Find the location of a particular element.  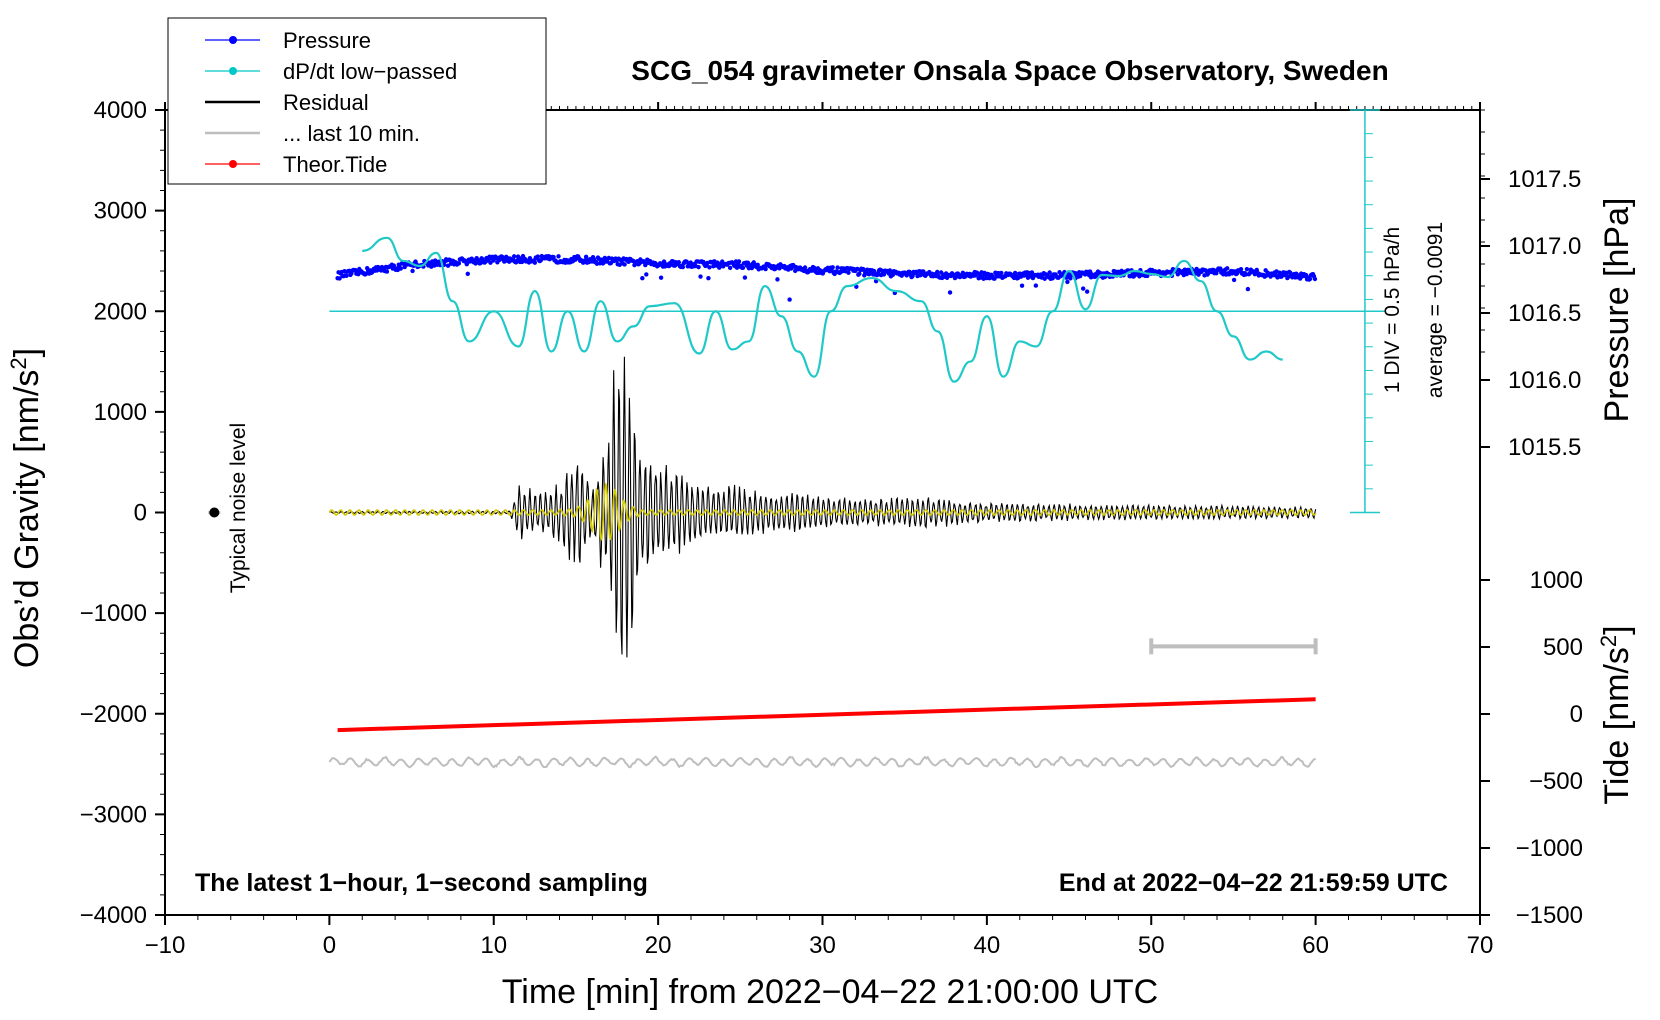

y-left-tick-label: −2000 is located at coordinates (113, 714).